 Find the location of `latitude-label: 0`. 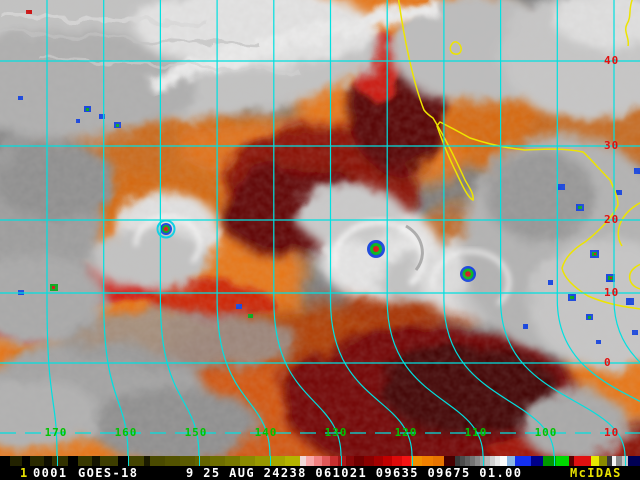

latitude-label: 0 is located at coordinates (608, 362).